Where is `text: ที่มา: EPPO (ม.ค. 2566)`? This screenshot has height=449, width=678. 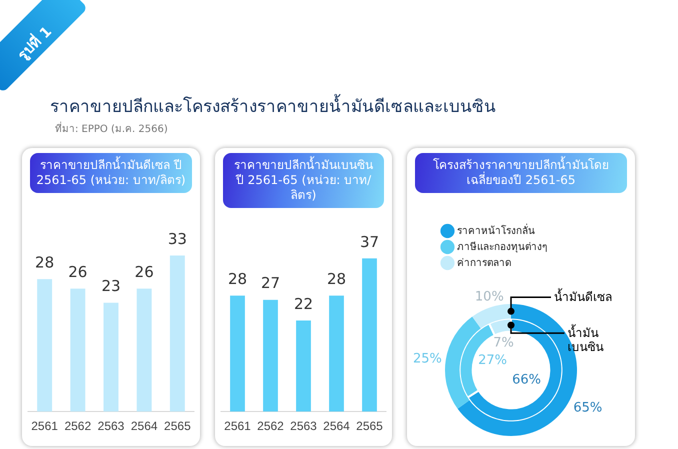
text: ที่มา: EPPO (ม.ค. 2566) is located at coordinates (111, 128).